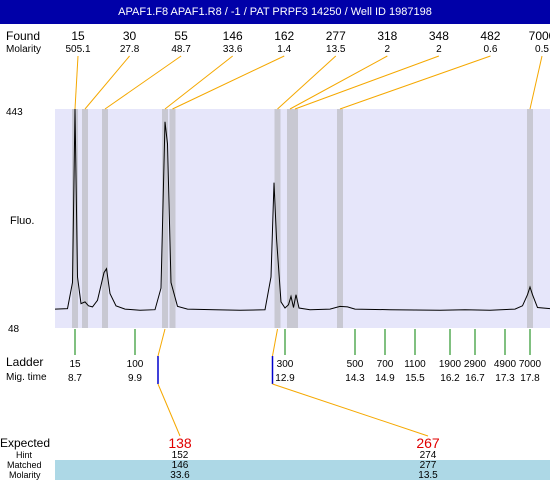 This screenshot has height=480, width=550. Describe the element at coordinates (25, 475) in the screenshot. I see `molarity-bottom-row-label: Molarity` at that location.